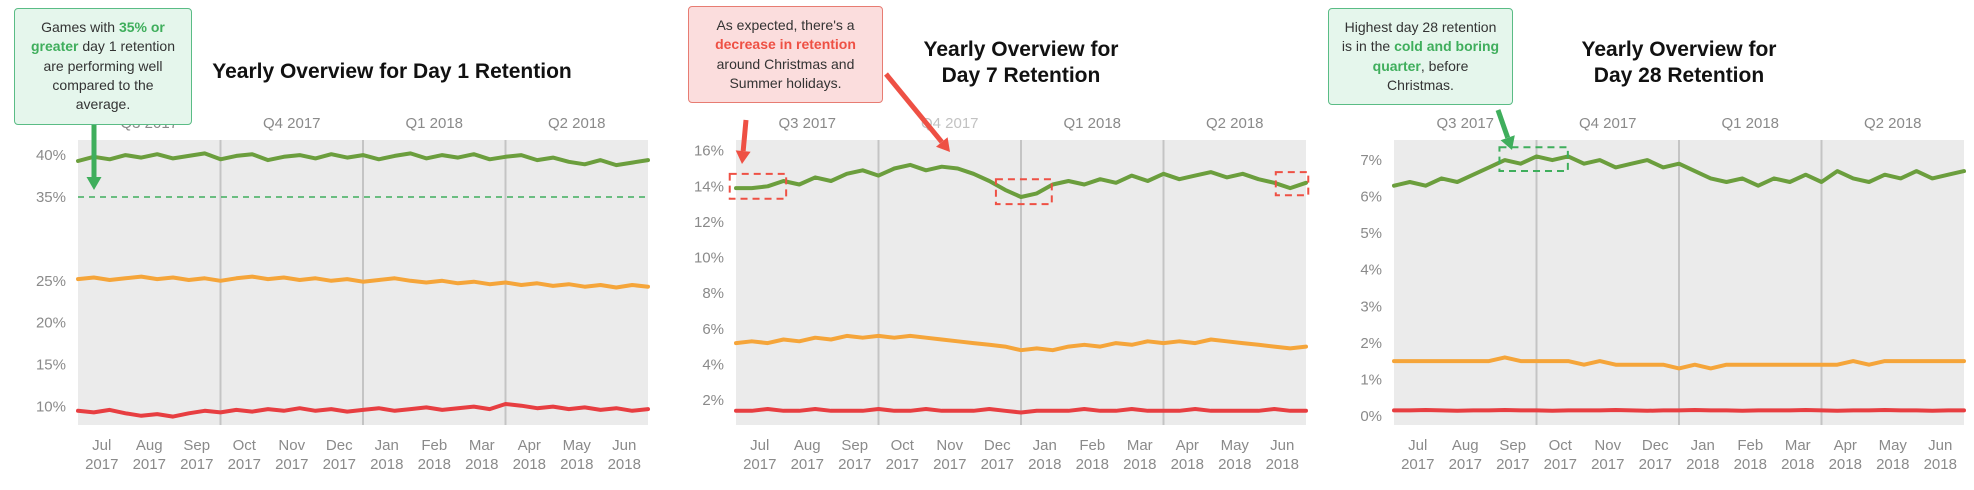 This screenshot has width=1974, height=490. I want to click on note-text: As expected, there's a, so click(785, 25).